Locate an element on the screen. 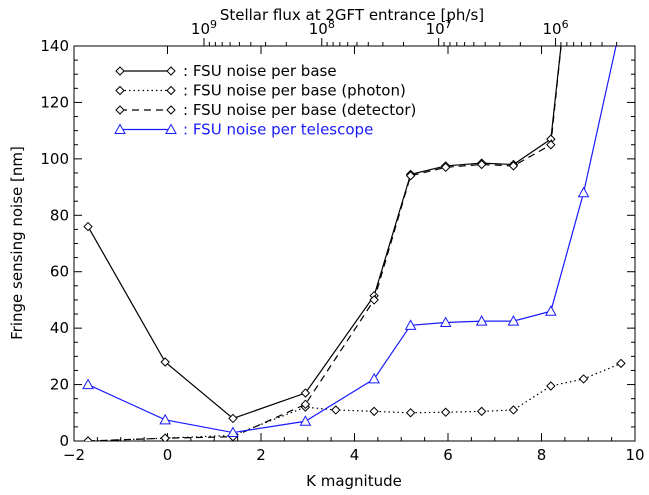 The height and width of the screenshot is (495, 649). y-tick-label: 120 is located at coordinates (54, 102).